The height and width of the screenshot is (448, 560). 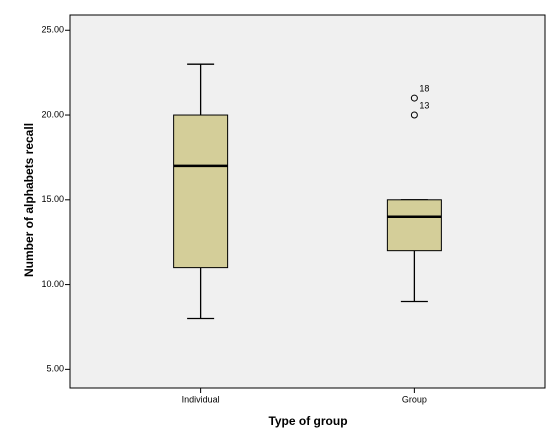 I want to click on y-tick-label: 20.00, so click(x=52, y=114).